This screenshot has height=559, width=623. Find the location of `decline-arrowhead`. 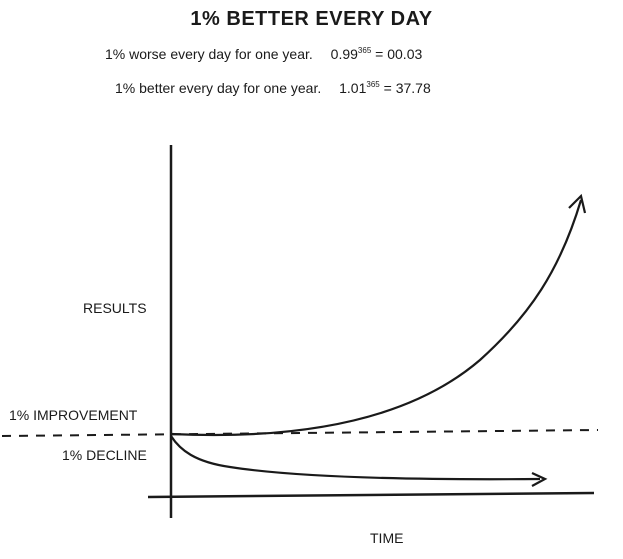

decline-arrowhead is located at coordinates (539, 479).